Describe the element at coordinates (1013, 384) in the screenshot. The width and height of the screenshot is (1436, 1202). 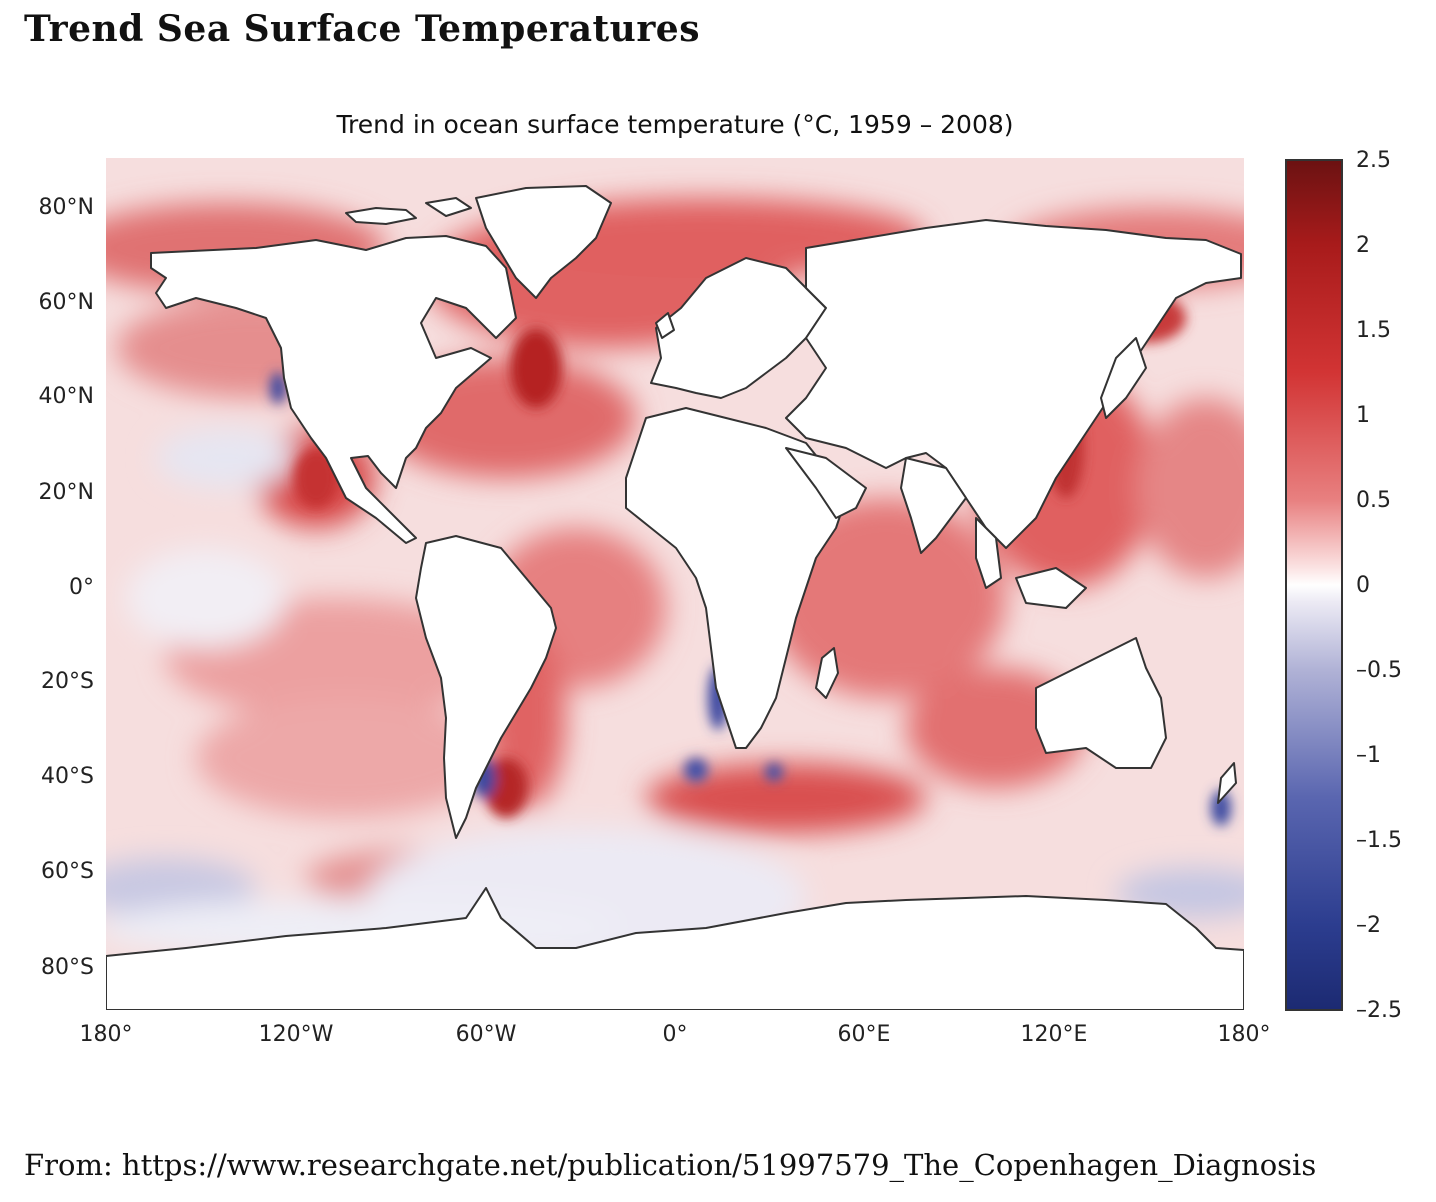
I see `asia` at that location.